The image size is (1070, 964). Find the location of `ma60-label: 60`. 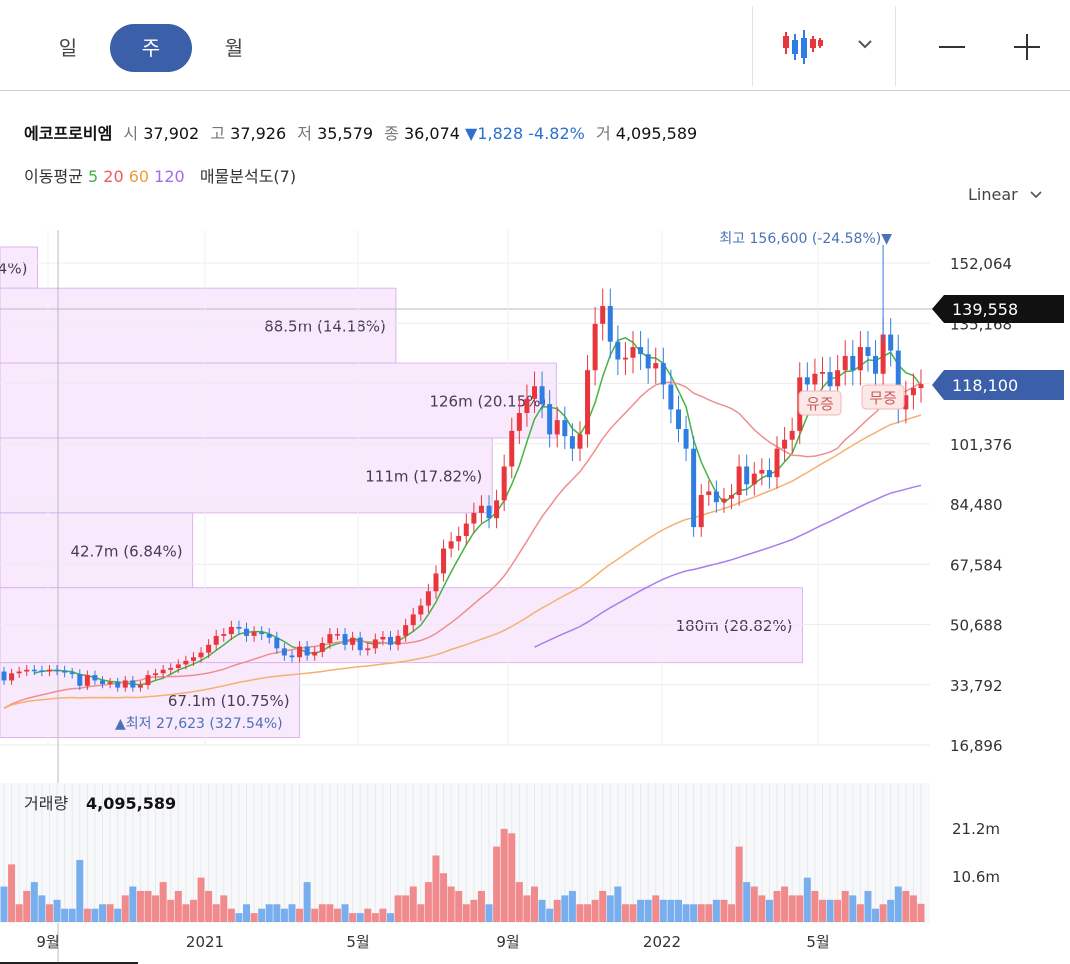

ma60-label: 60 is located at coordinates (139, 176).